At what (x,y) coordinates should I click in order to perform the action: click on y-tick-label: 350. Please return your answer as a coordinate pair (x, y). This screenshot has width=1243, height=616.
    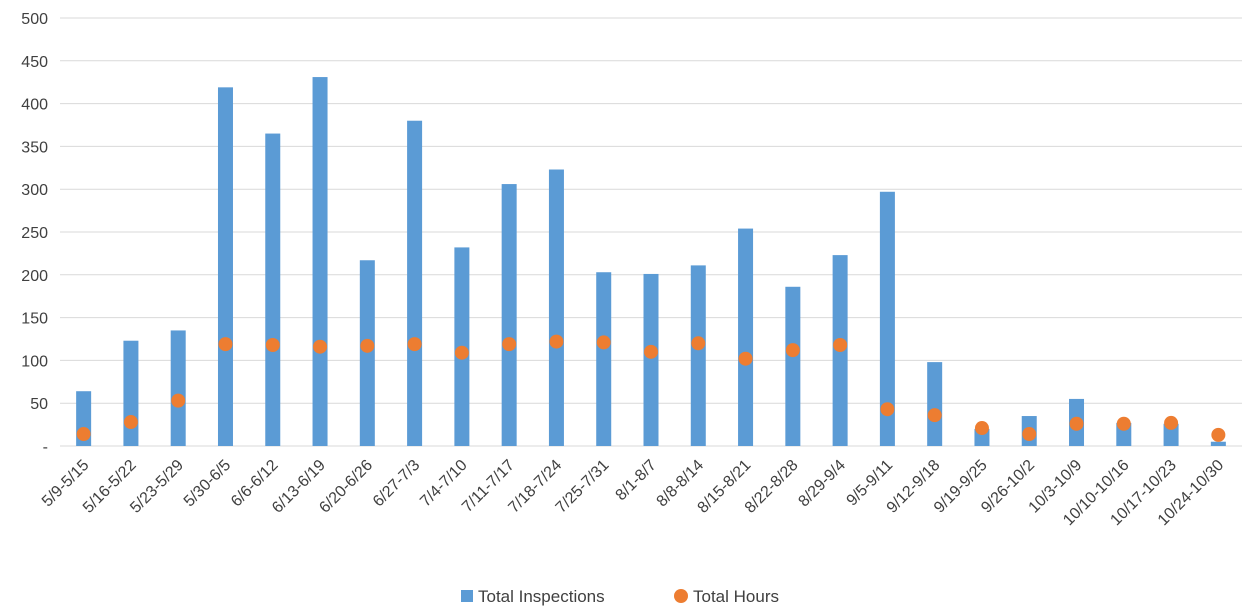
    Looking at the image, I should click on (34, 147).